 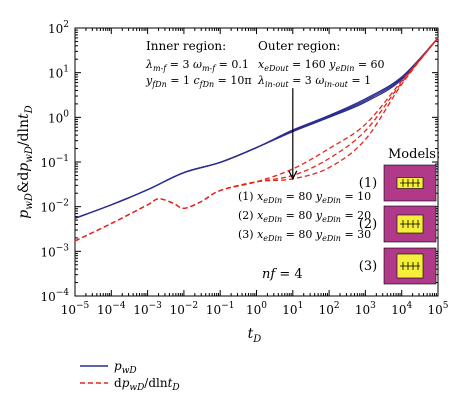 I want to click on x-axis-label: tD, so click(x=255, y=335).